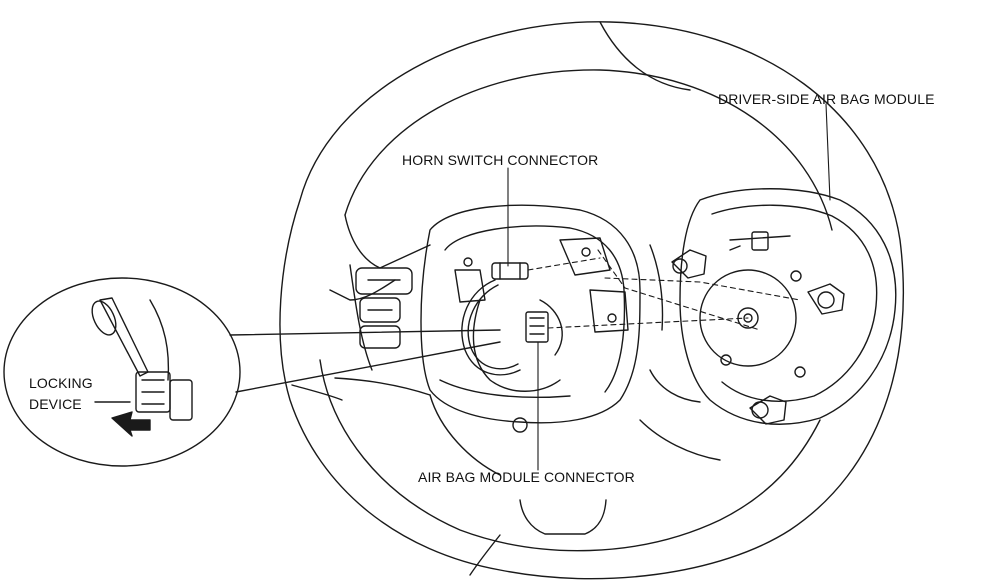 Image resolution: width=987 pixels, height=586 pixels. Describe the element at coordinates (500, 160) in the screenshot. I see `horn-switch-connector-label: HORN SWITCH CONNECTOR` at that location.